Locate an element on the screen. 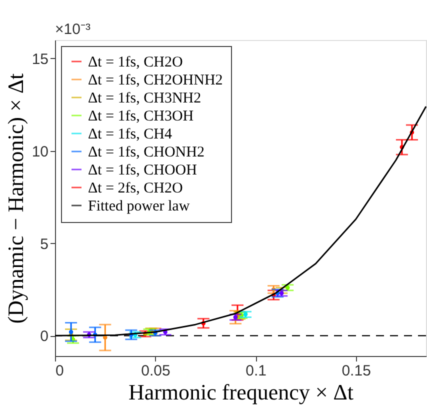 This screenshot has height=407, width=427. x-tick-label: 0.15 is located at coordinates (356, 371).